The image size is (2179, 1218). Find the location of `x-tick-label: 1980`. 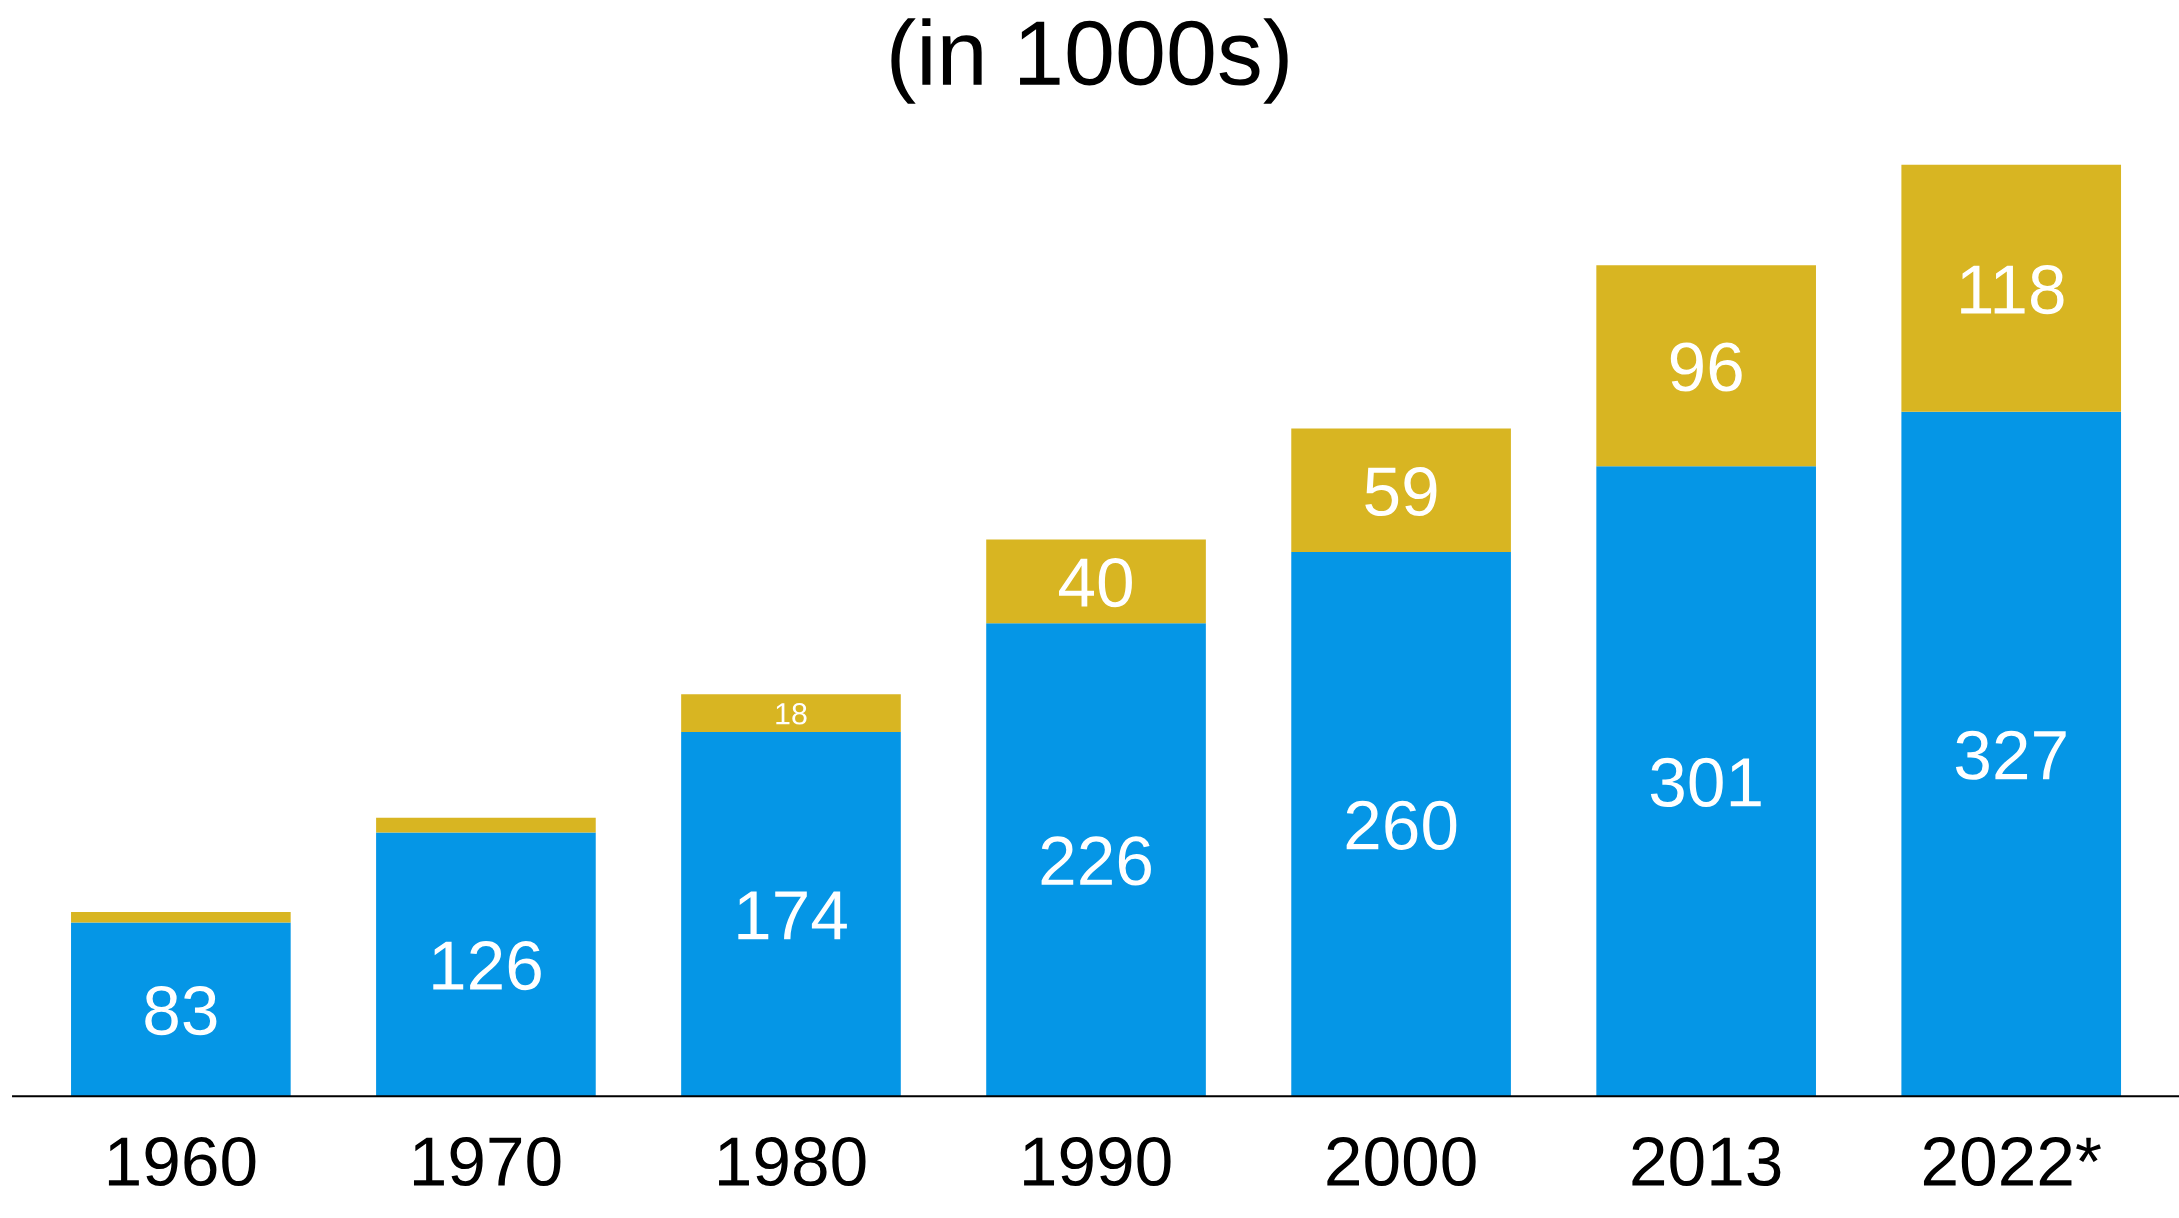

x-tick-label: 1980 is located at coordinates (792, 1161).